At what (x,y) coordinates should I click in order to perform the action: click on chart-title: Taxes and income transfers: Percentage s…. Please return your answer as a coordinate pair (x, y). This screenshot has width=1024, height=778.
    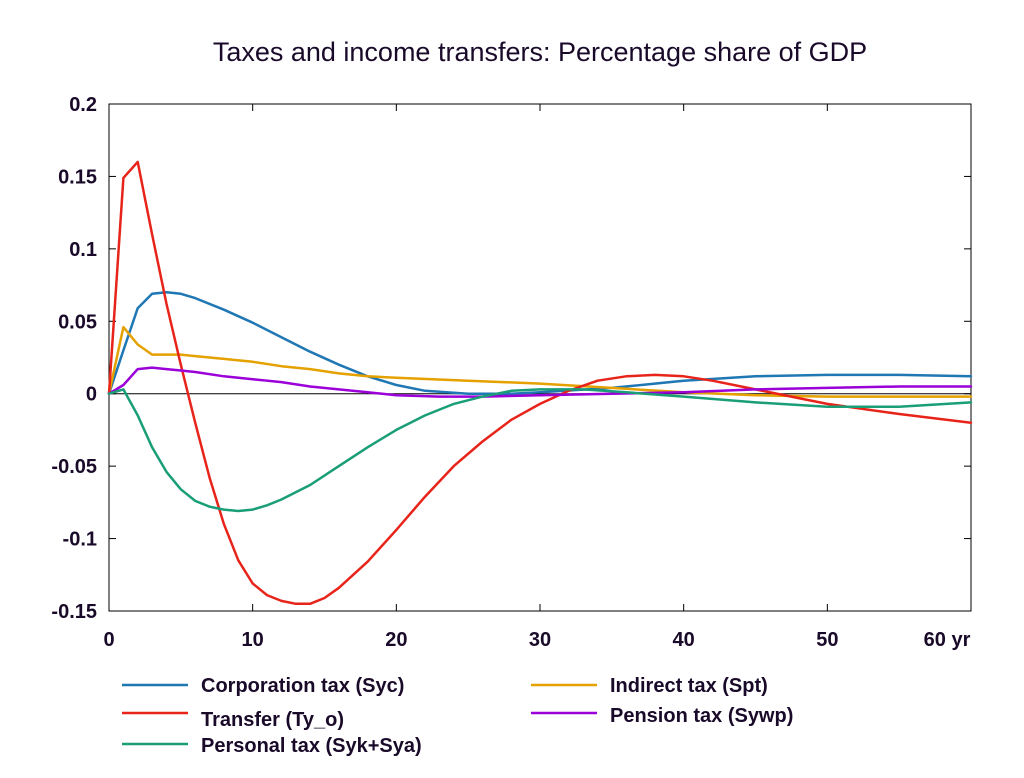
    Looking at the image, I should click on (540, 52).